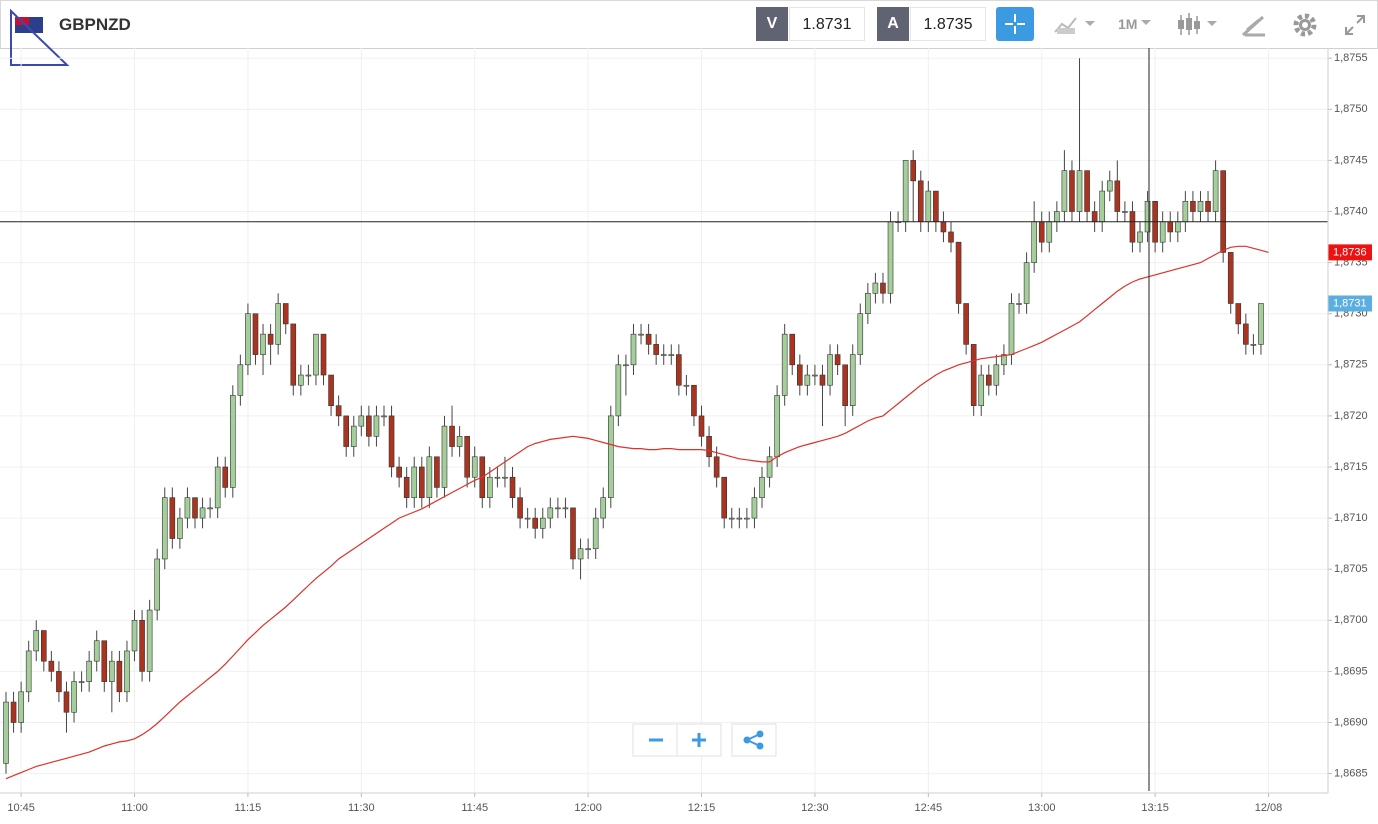 The height and width of the screenshot is (824, 1378). Describe the element at coordinates (1351, 620) in the screenshot. I see `y-tick-label: 1,8700` at that location.